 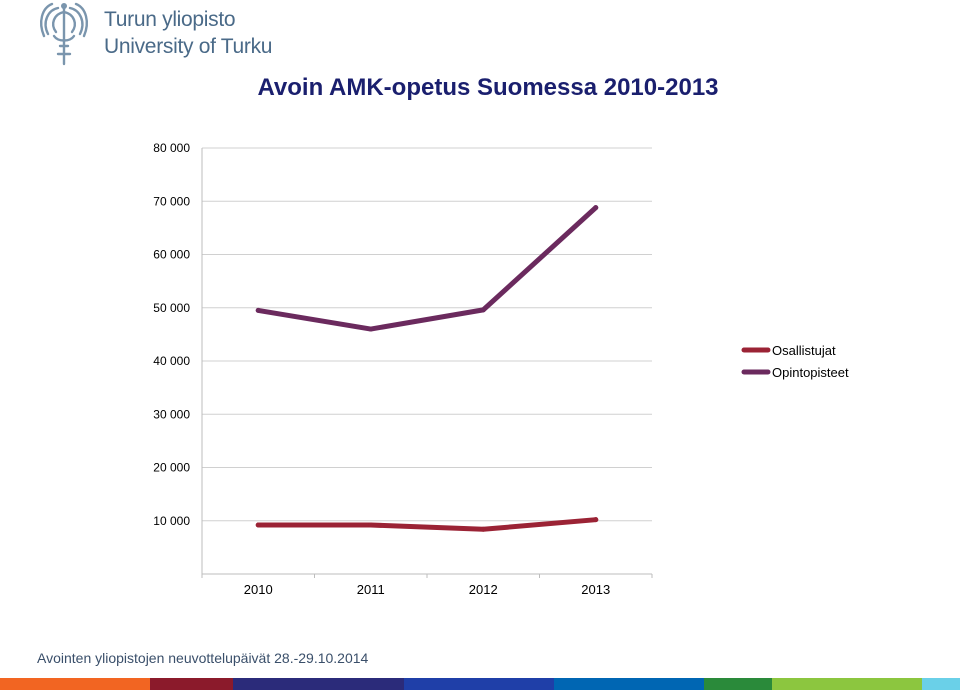 What do you see at coordinates (595, 589) in the screenshot?
I see `x-tick-label: 2013` at bounding box center [595, 589].